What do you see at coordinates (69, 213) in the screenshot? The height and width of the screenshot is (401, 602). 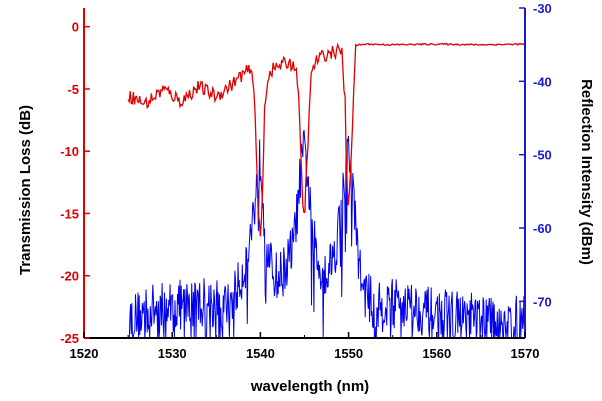 I see `y-left-tick-label: -15` at bounding box center [69, 213].